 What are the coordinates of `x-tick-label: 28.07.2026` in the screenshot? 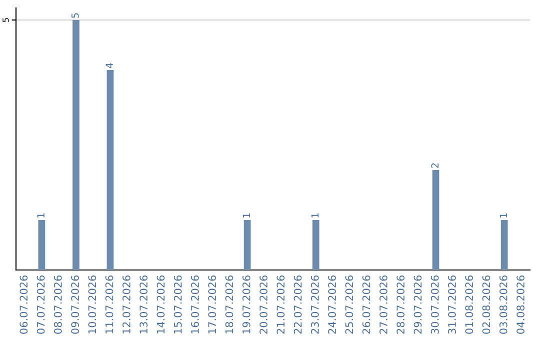 It's located at (400, 305).